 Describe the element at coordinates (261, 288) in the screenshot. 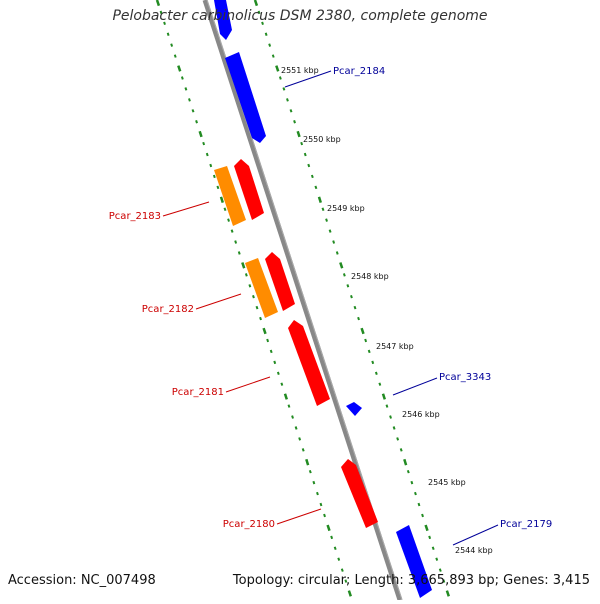

I see `feature-pcar-2182-rna` at that location.